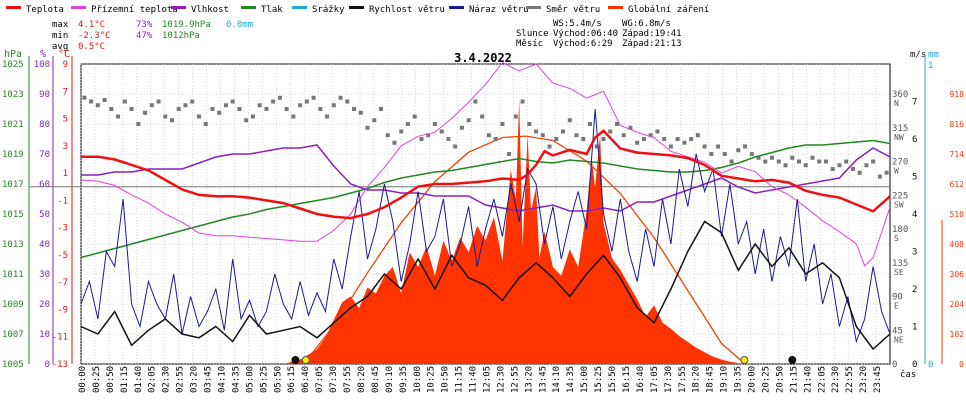  Describe the element at coordinates (900, 129) in the screenshot. I see `wind-direction-tick: 315` at that location.